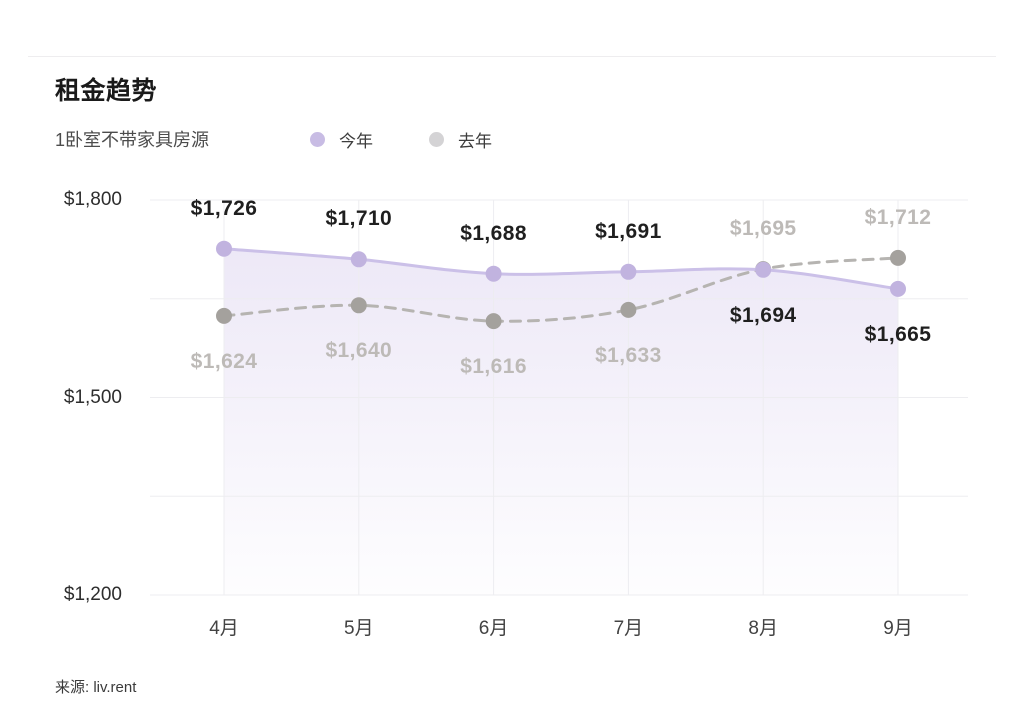 Image resolution: width=1024 pixels, height=717 pixels. I want to click on last-year-point-9月, so click(898, 257).